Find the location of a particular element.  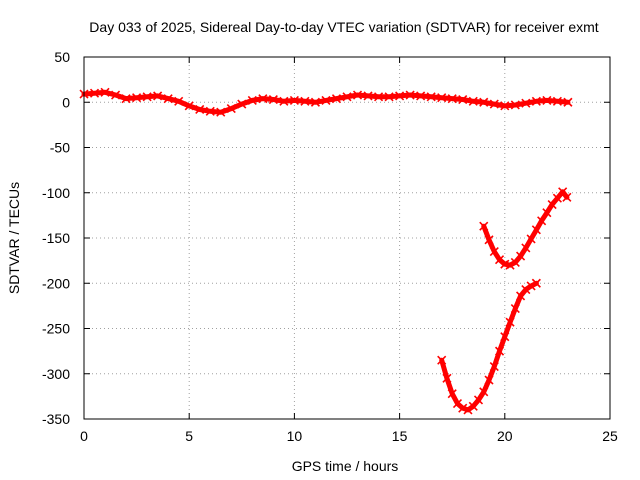

y-tick-label: -200 is located at coordinates (56, 283).